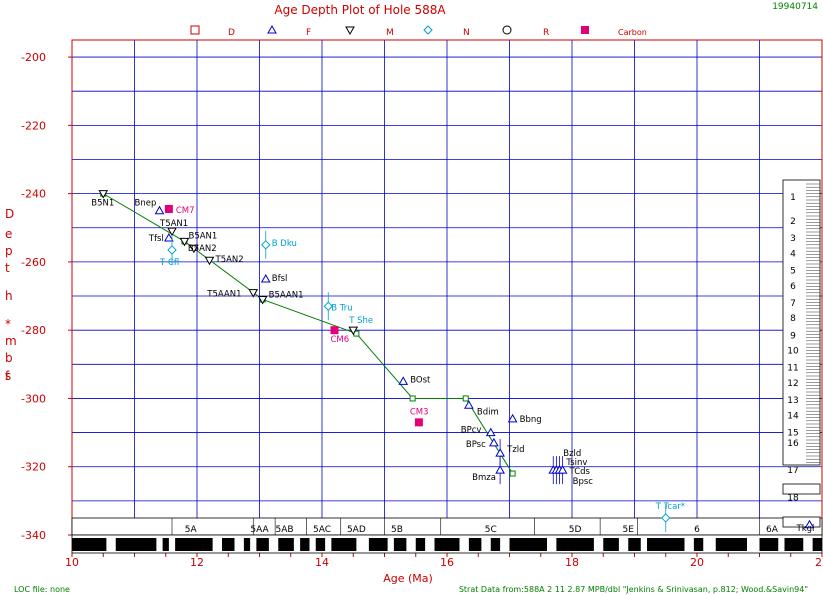 The width and height of the screenshot is (823, 595). What do you see at coordinates (484, 478) in the screenshot?
I see `datum-label: Bmza` at bounding box center [484, 478].